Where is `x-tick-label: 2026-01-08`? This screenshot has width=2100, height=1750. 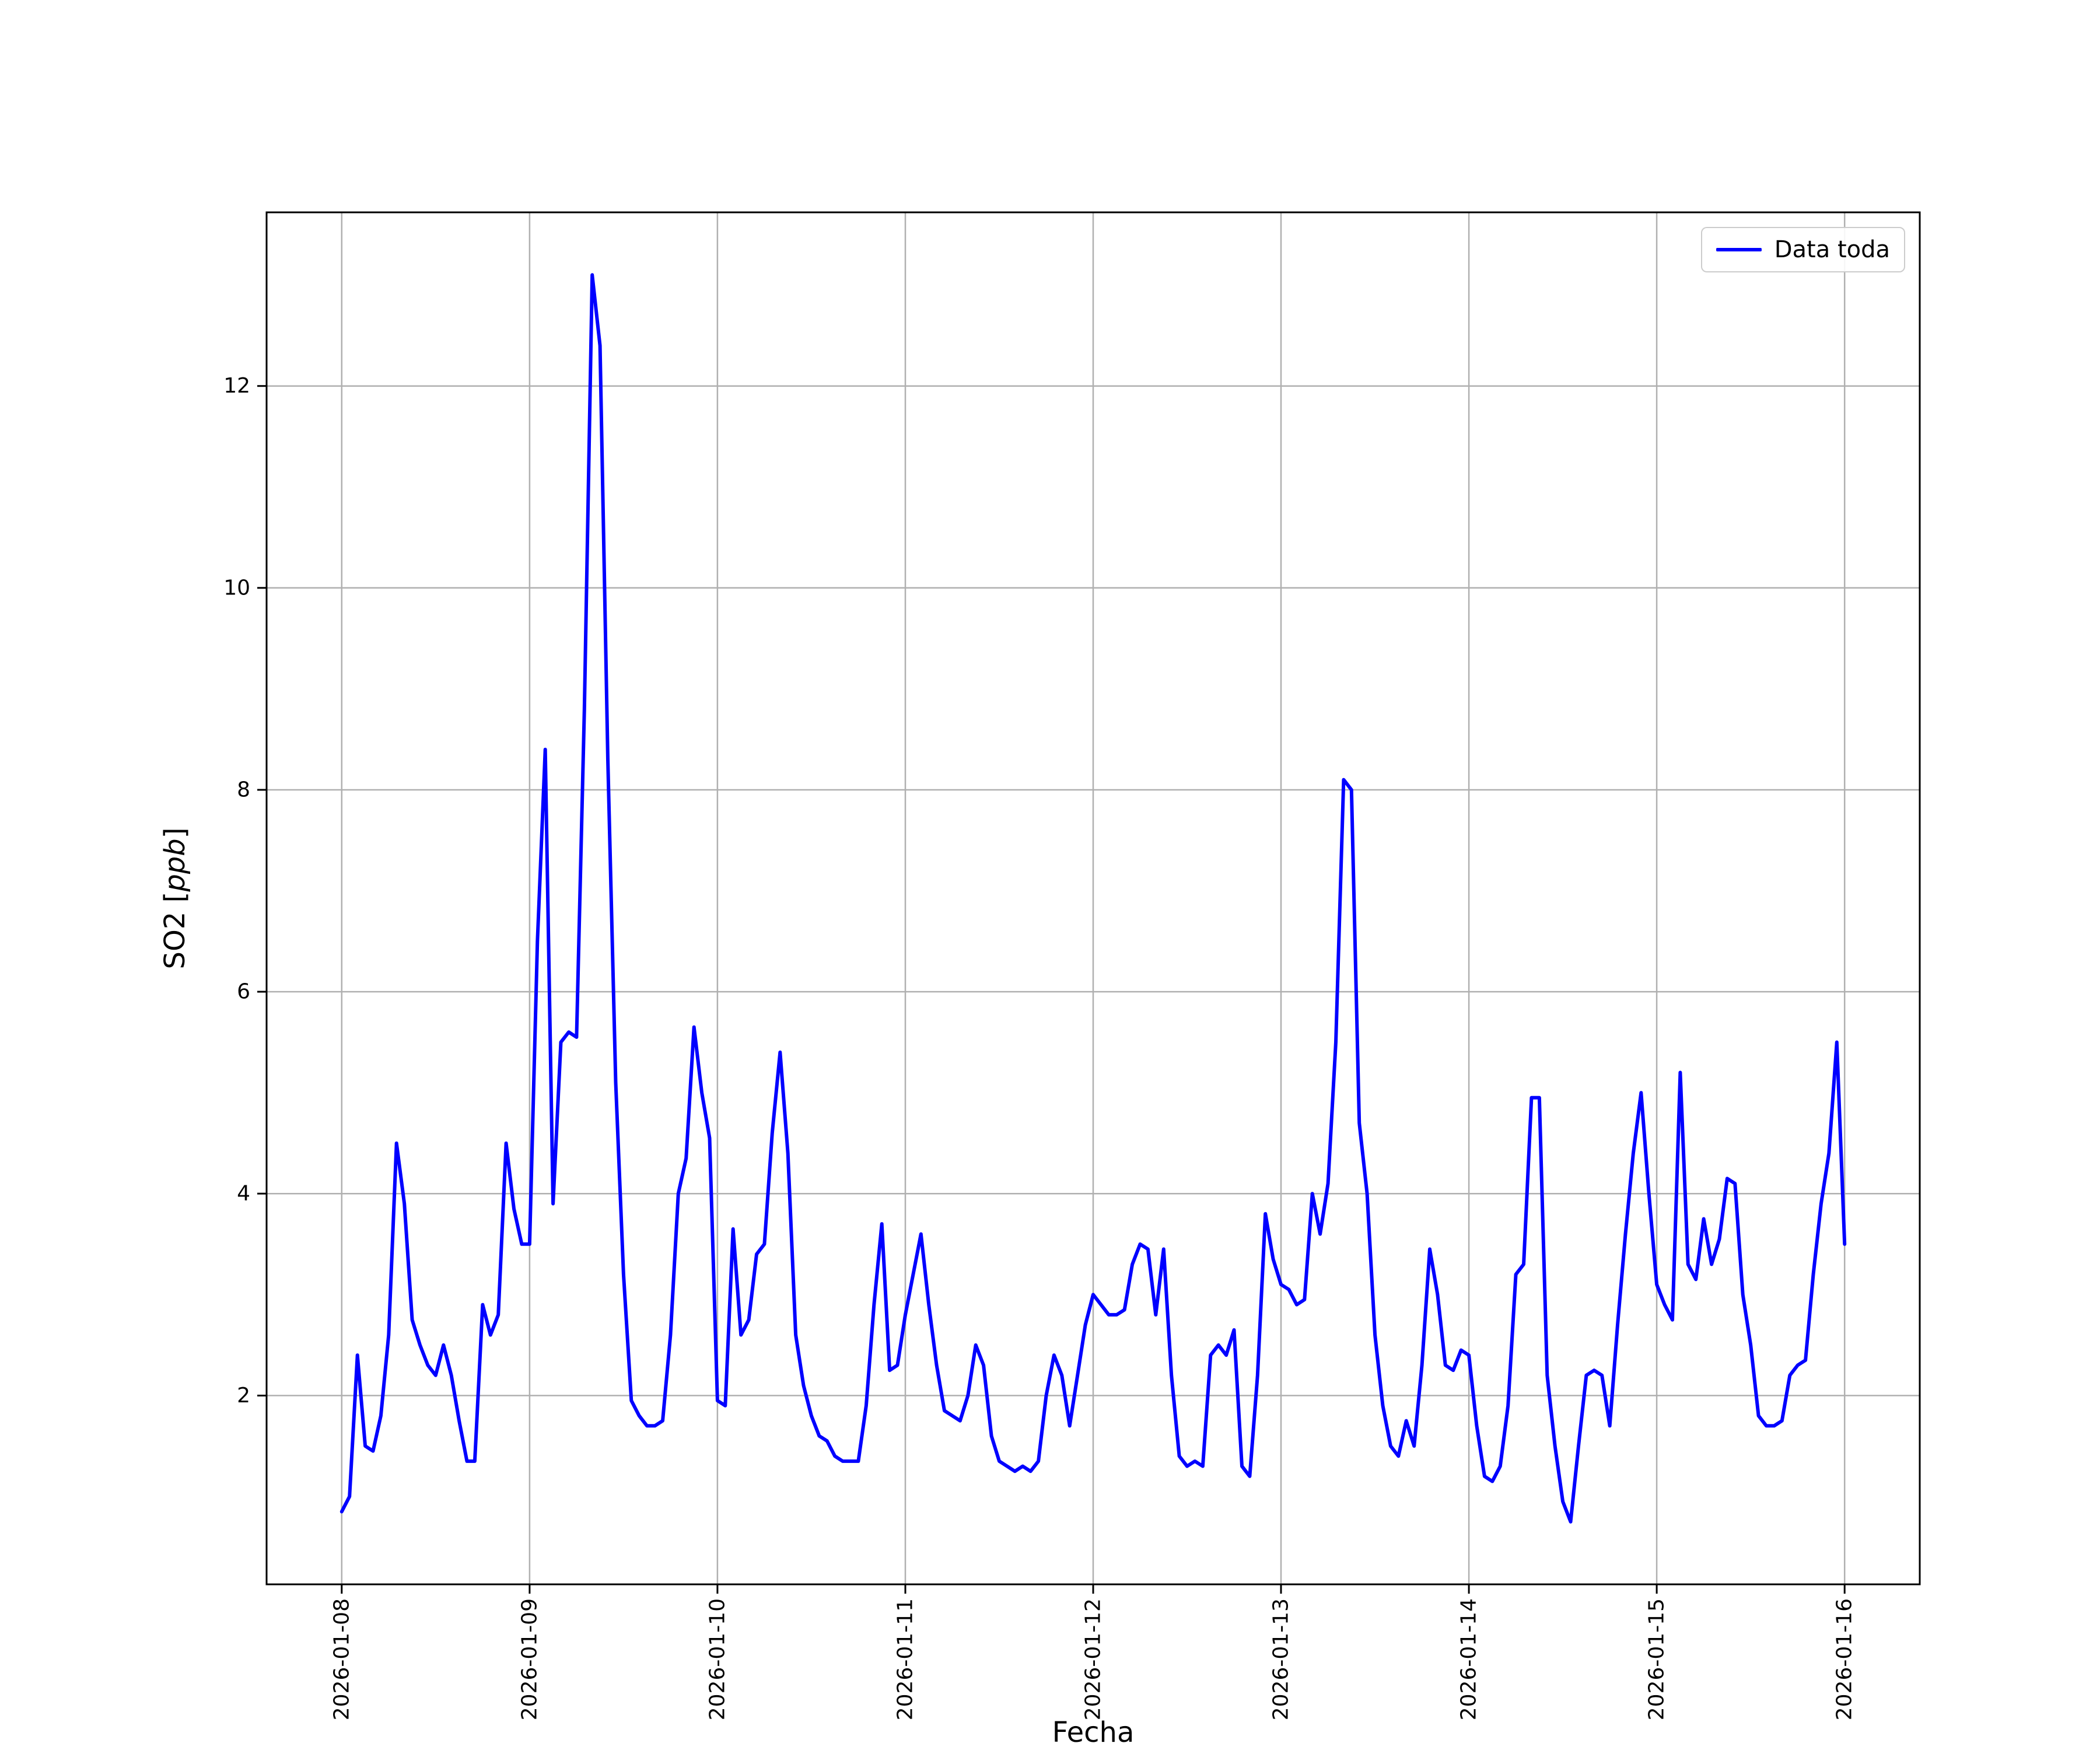
x-tick-label: 2026-01-08 is located at coordinates (342, 1659).